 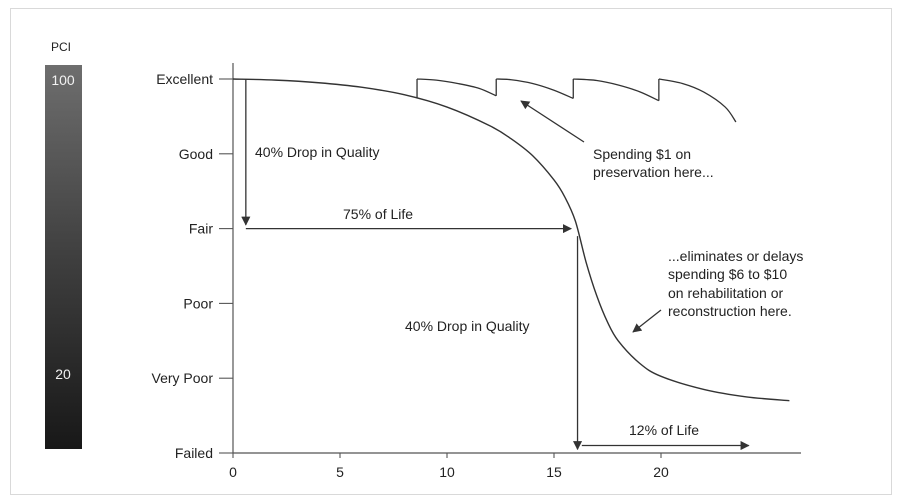 What do you see at coordinates (201, 229) in the screenshot?
I see `condition-label-fair: Fair` at bounding box center [201, 229].